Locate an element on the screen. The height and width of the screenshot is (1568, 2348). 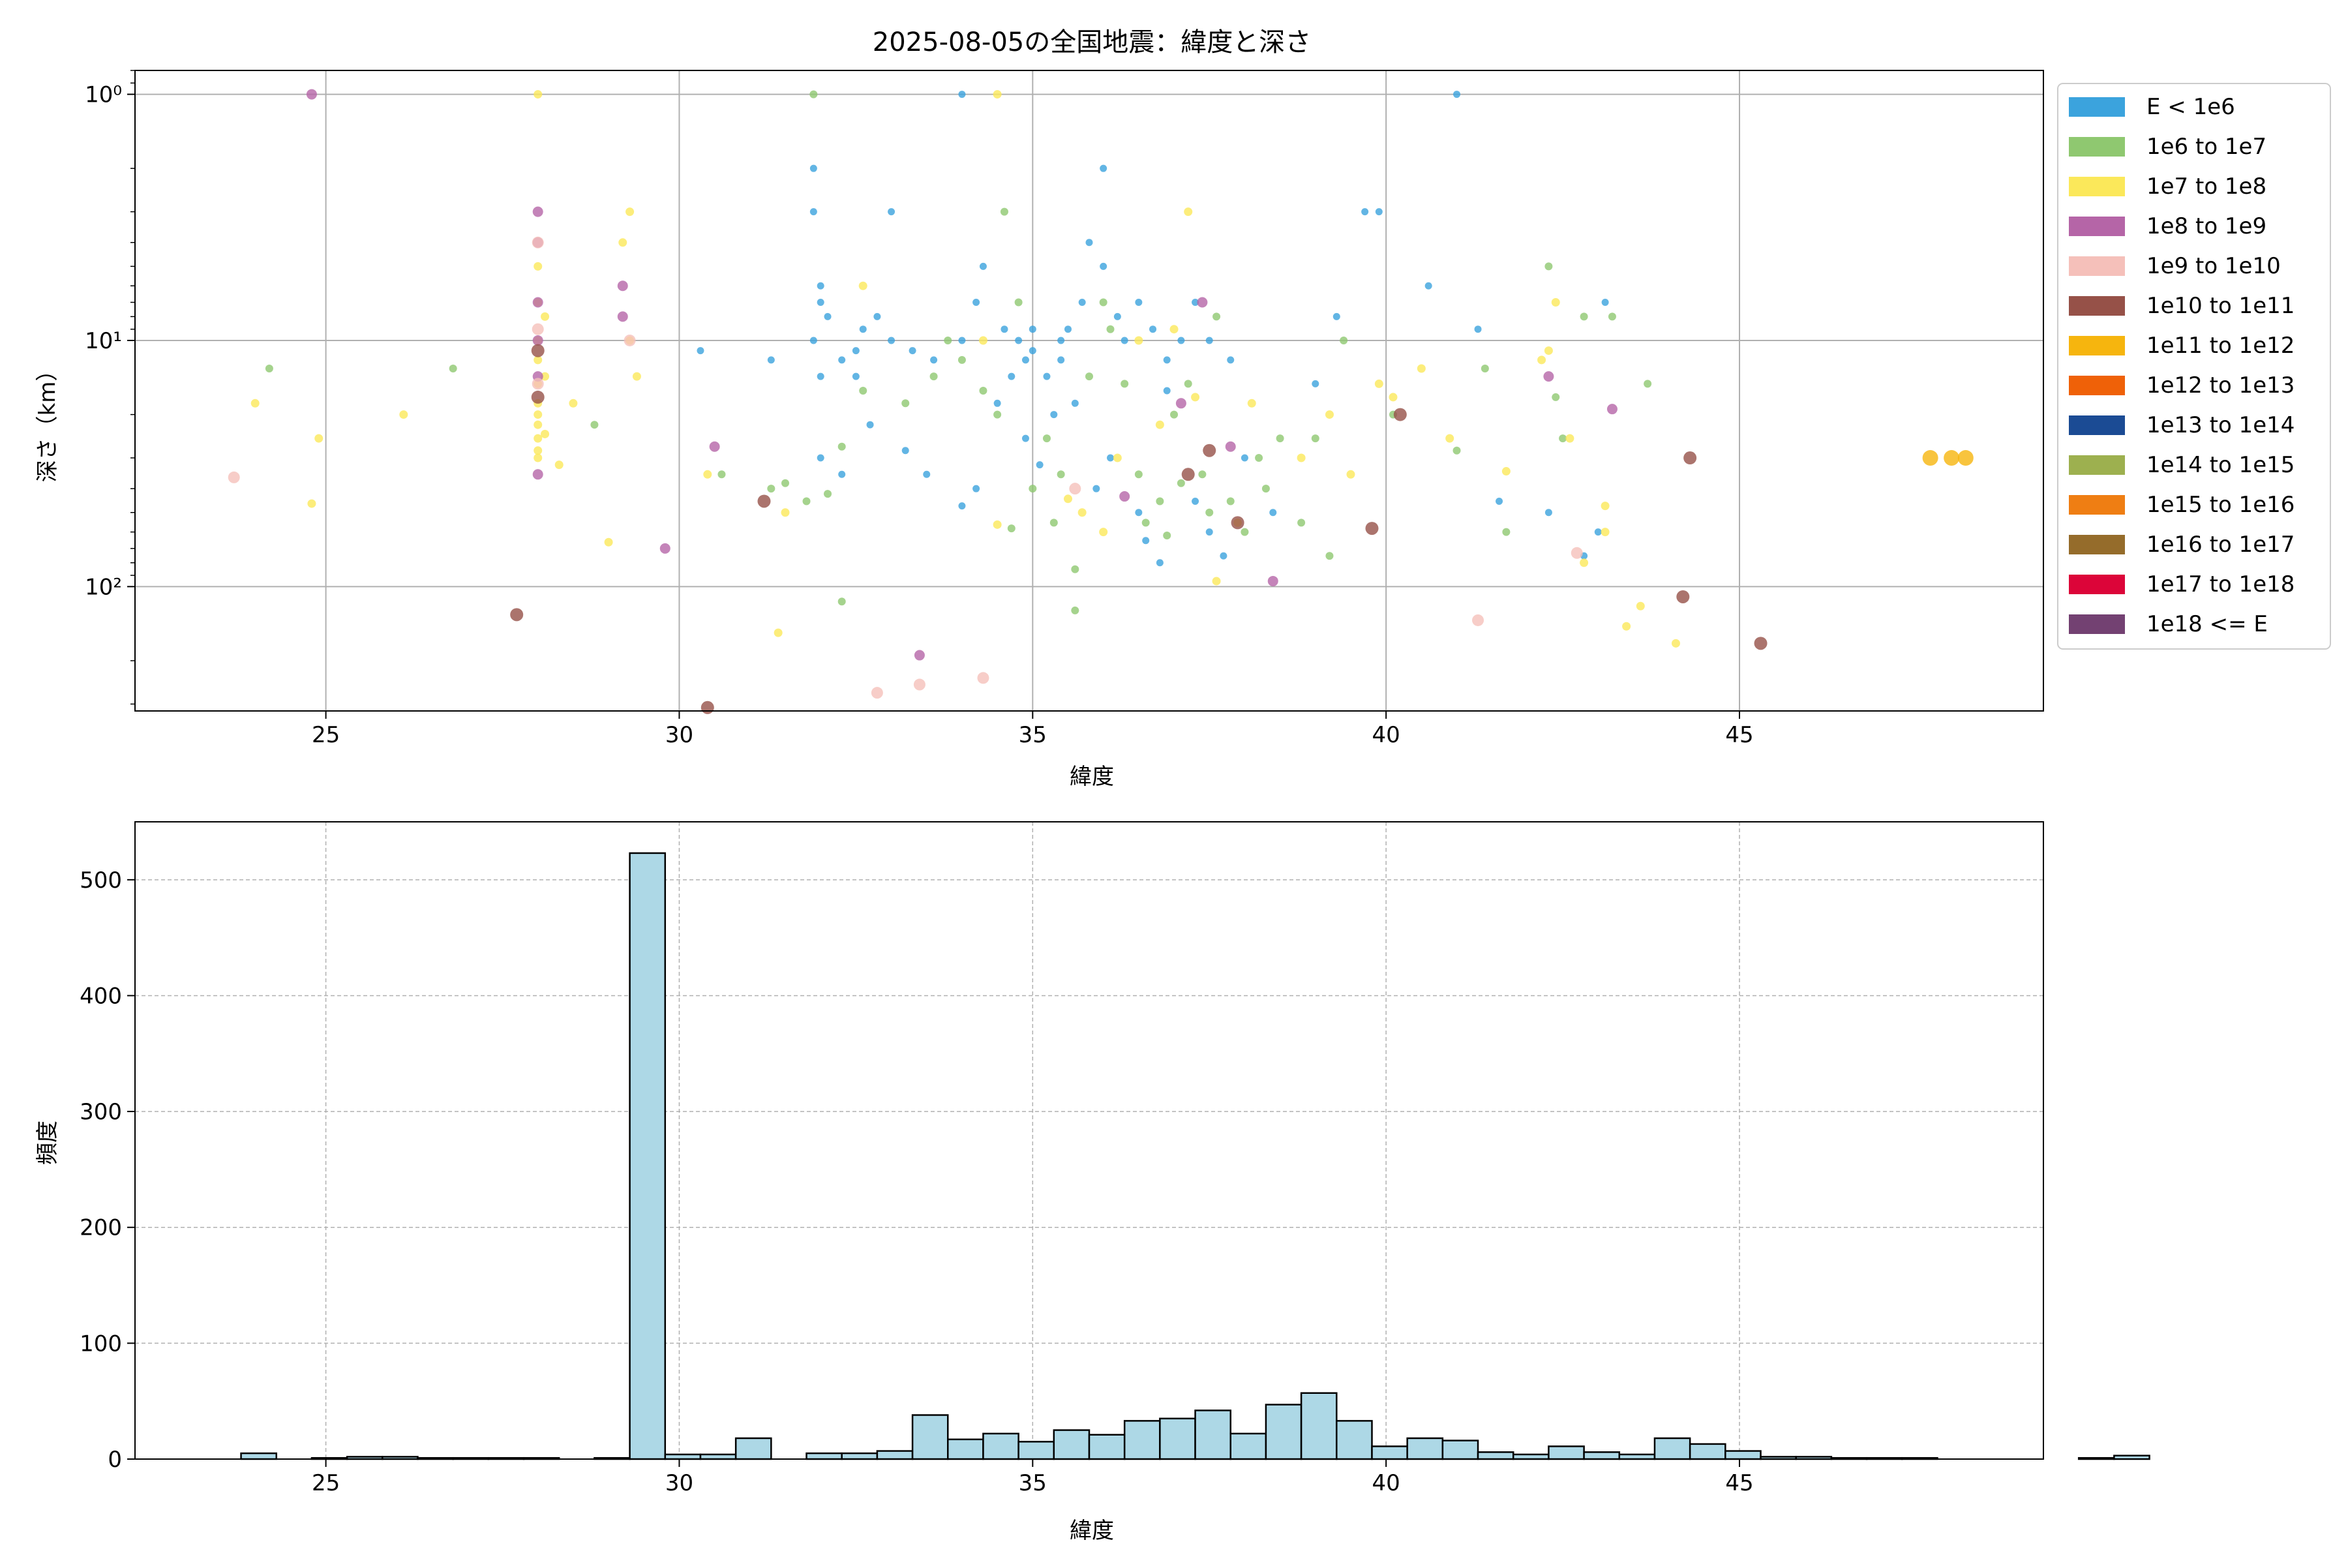
hist-ytick-label: 100 is located at coordinates (101, 1344).